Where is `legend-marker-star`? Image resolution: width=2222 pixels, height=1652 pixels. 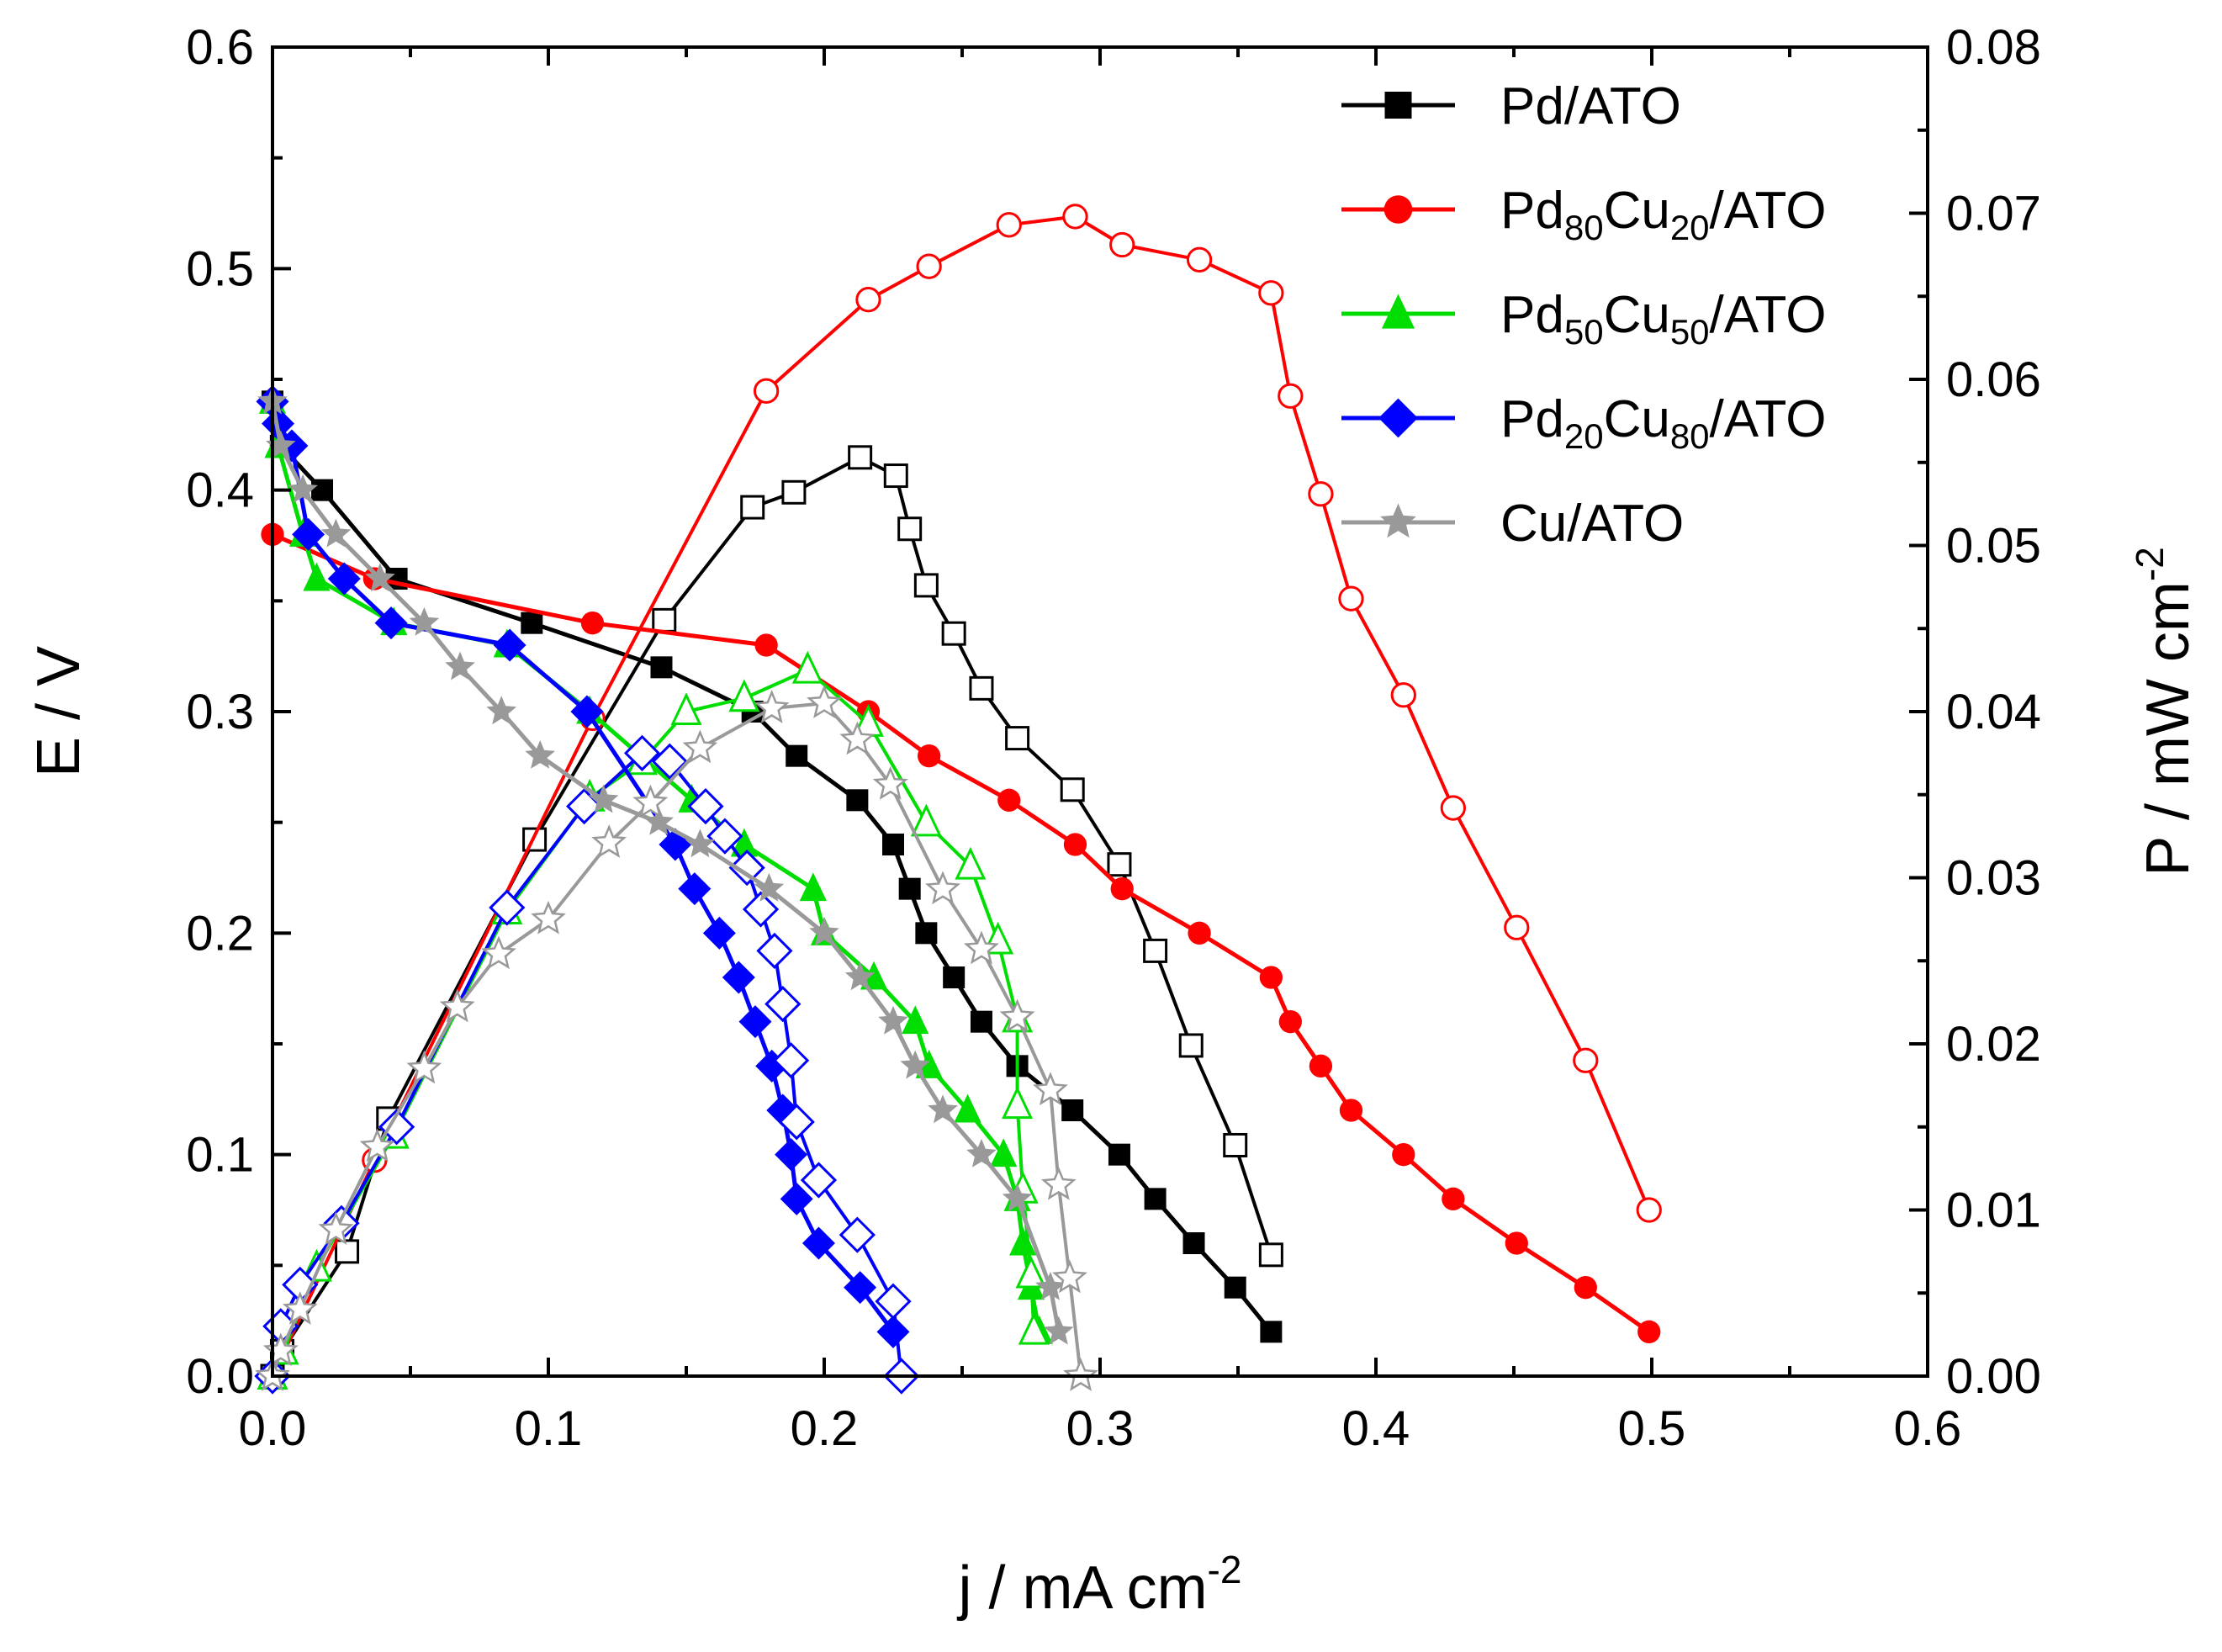
legend-marker-star is located at coordinates (1398, 520).